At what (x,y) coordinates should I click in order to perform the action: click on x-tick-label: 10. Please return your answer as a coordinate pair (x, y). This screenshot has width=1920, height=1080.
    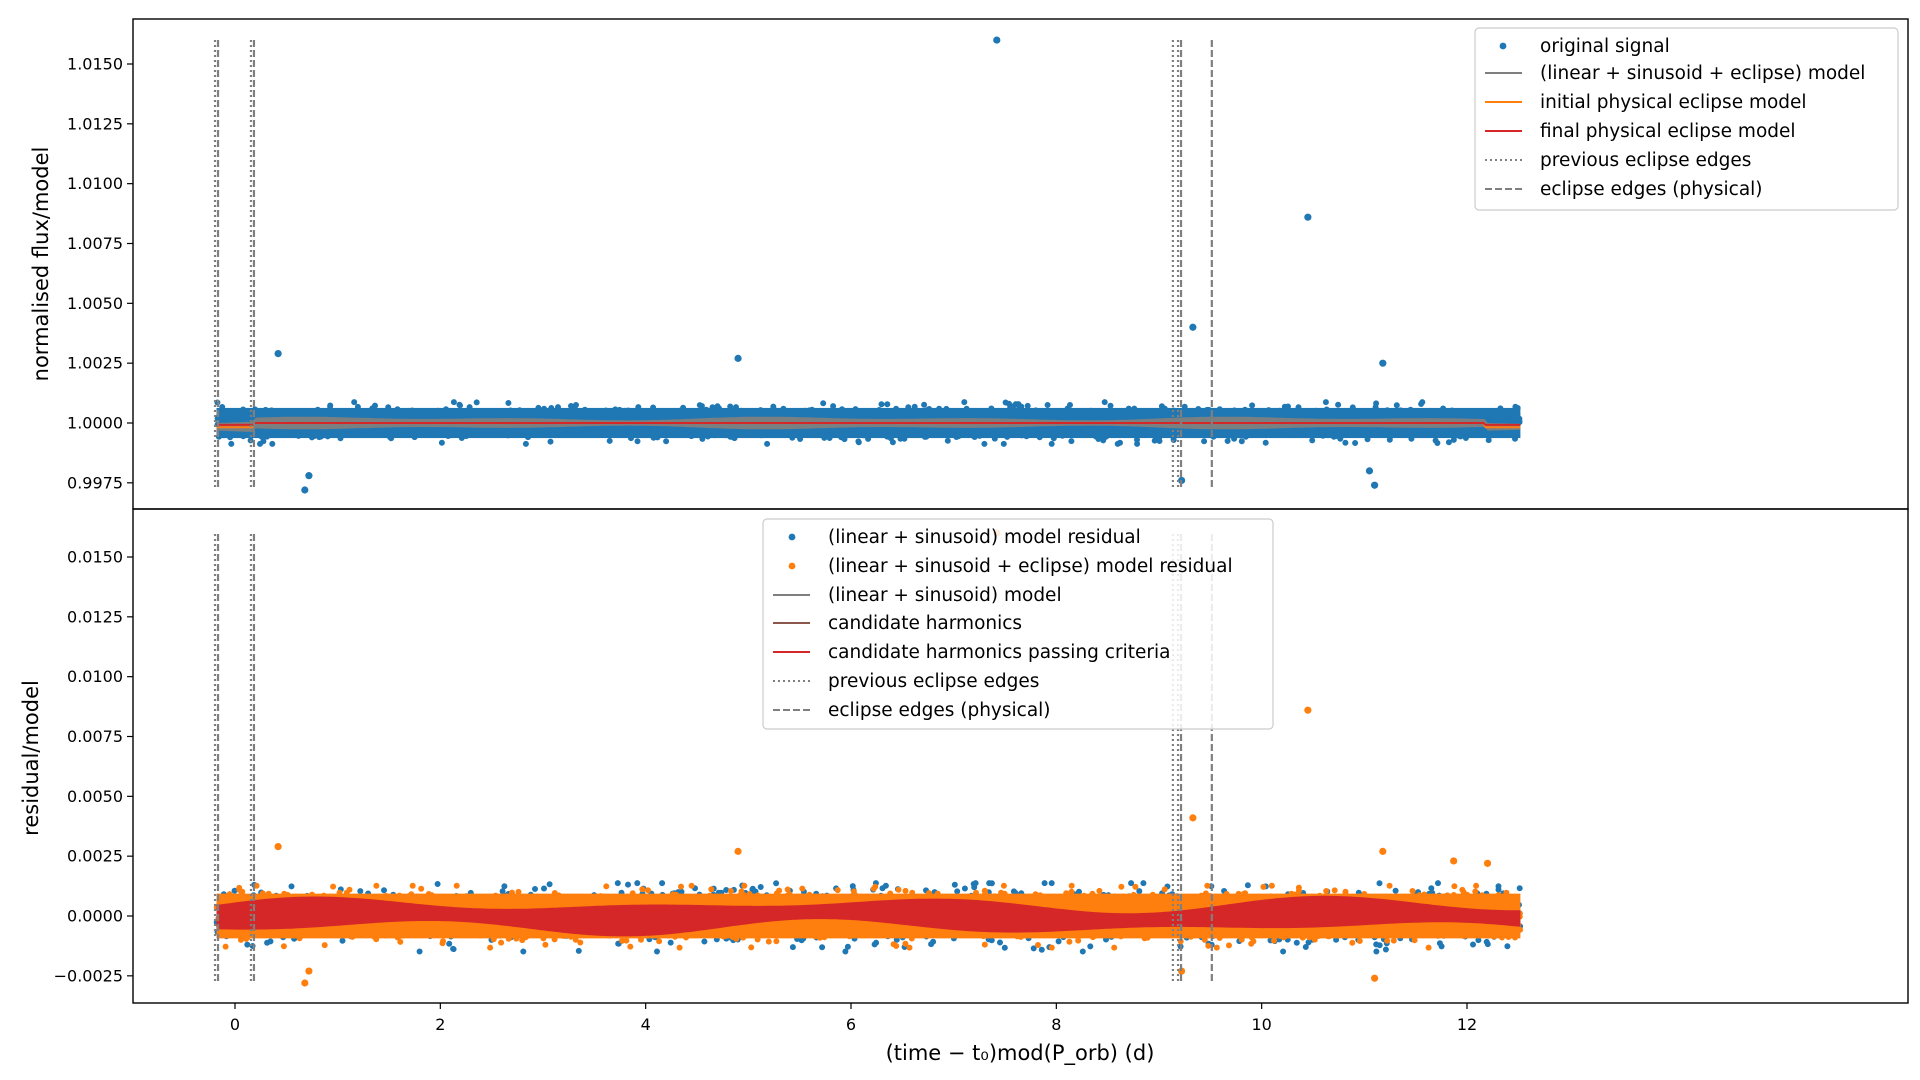
    Looking at the image, I should click on (1261, 1024).